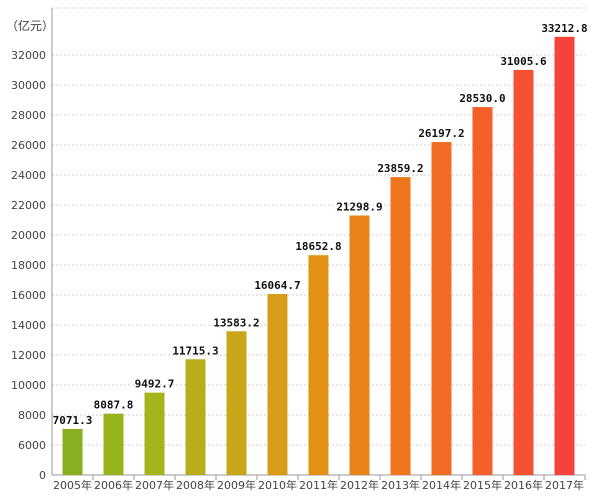  What do you see at coordinates (32, 445) in the screenshot?
I see `y-tick-label: 6000` at bounding box center [32, 445].